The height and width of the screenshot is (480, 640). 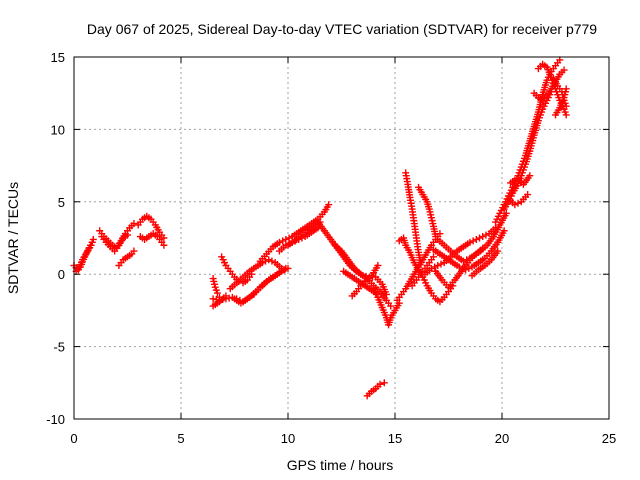 What do you see at coordinates (609, 438) in the screenshot?
I see `x-tick-label: 25` at bounding box center [609, 438].